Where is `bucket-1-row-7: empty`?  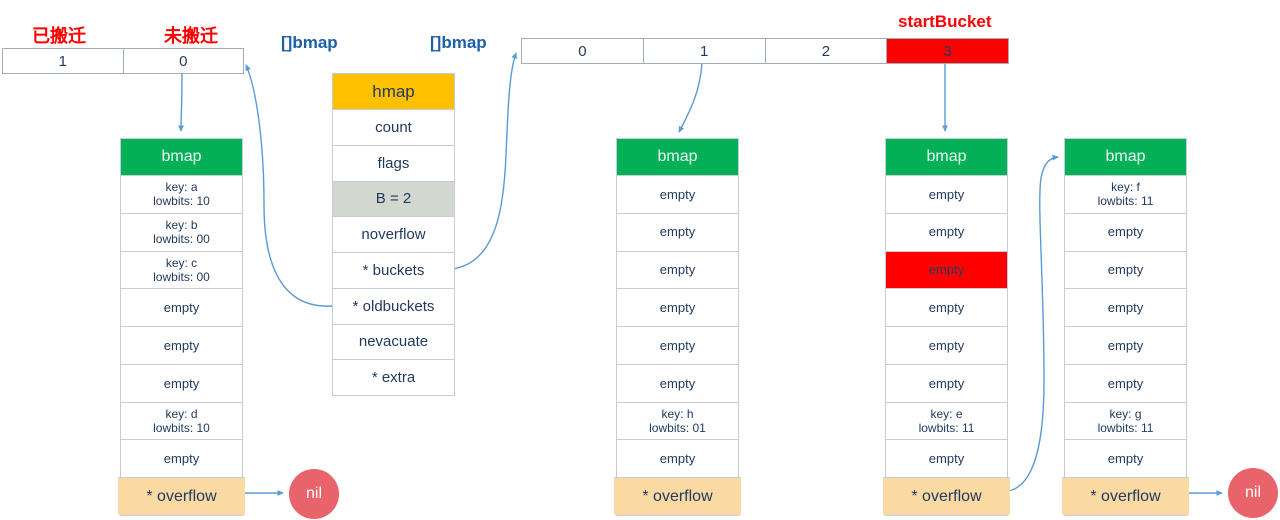 bucket-1-row-7: empty is located at coordinates (677, 458).